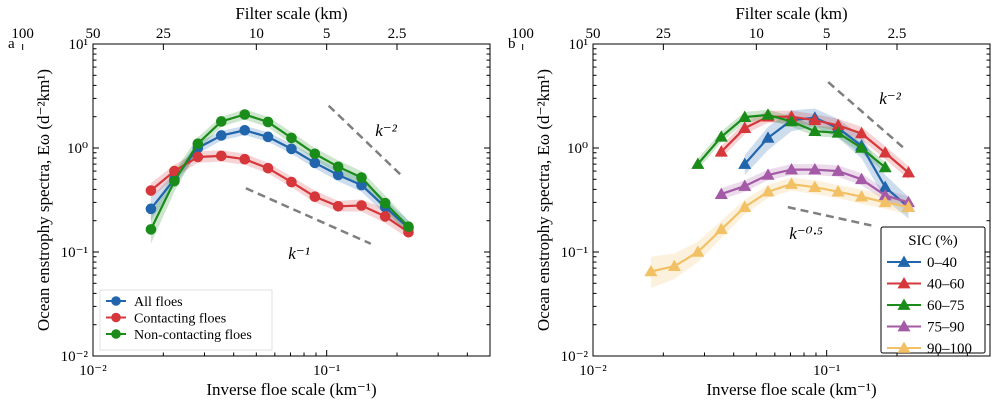  Describe the element at coordinates (386, 130) in the screenshot. I see `reference-line-label: k⁻²` at that location.